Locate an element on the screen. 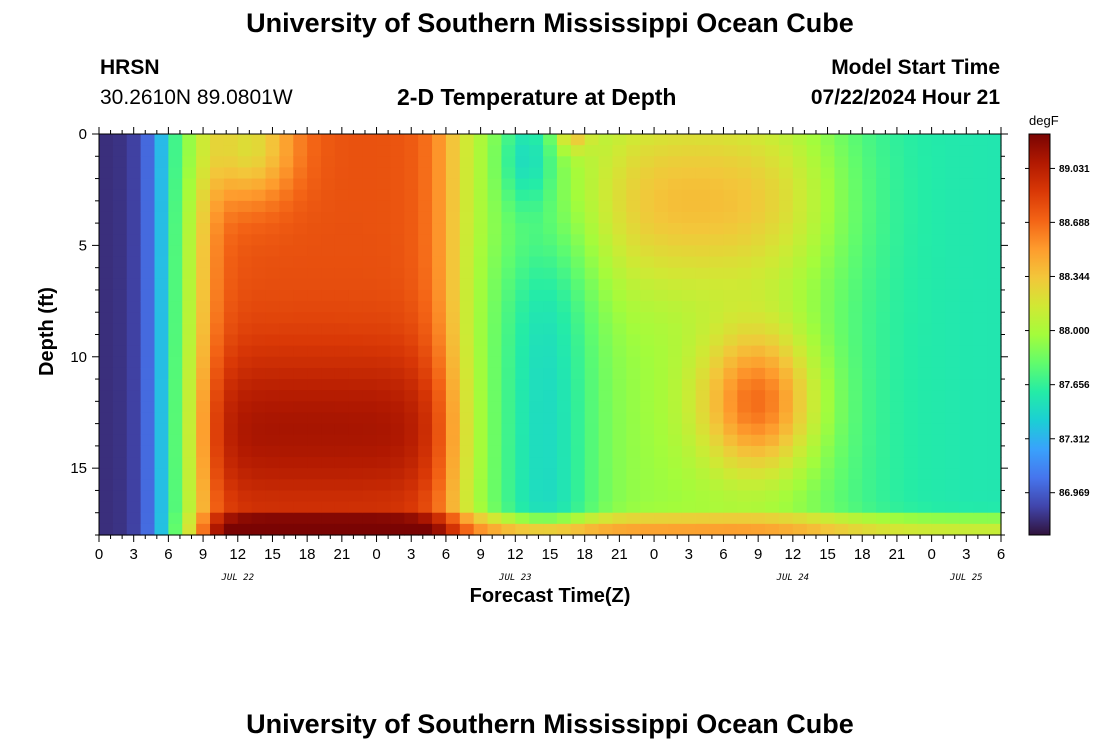 This screenshot has width=1100, height=750. colorbar-unit: degF is located at coordinates (1044, 120).